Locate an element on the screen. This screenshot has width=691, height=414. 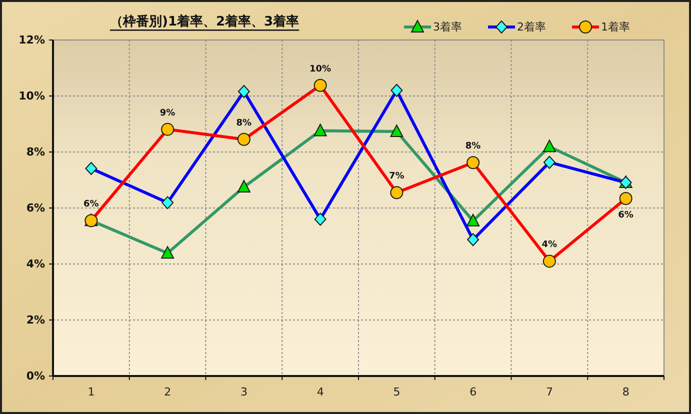
legend-label: 1着率 is located at coordinates (615, 27).